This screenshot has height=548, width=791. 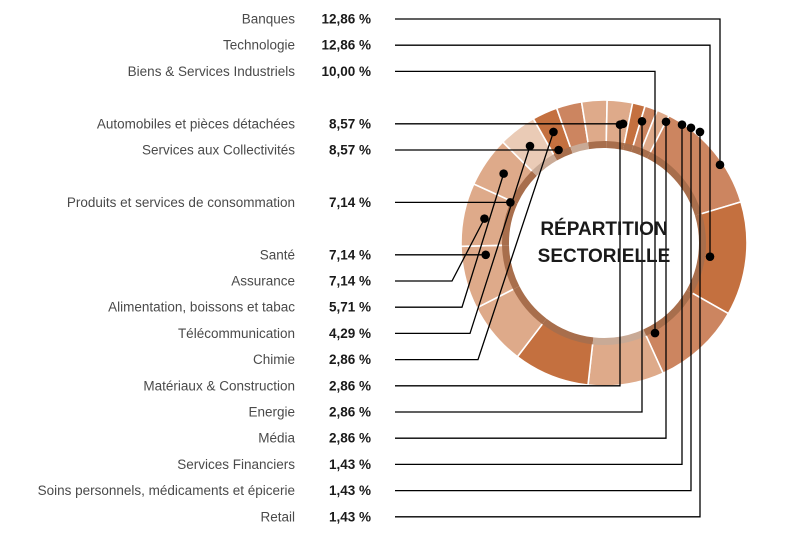 What do you see at coordinates (440, 250) in the screenshot?
I see `leader-line-assurance` at bounding box center [440, 250].